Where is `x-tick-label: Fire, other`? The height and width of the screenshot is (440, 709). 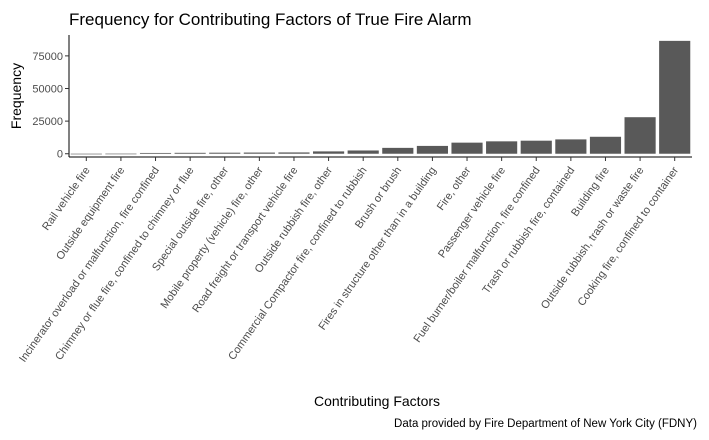 x-tick-label: Fire, other is located at coordinates (454, 189).